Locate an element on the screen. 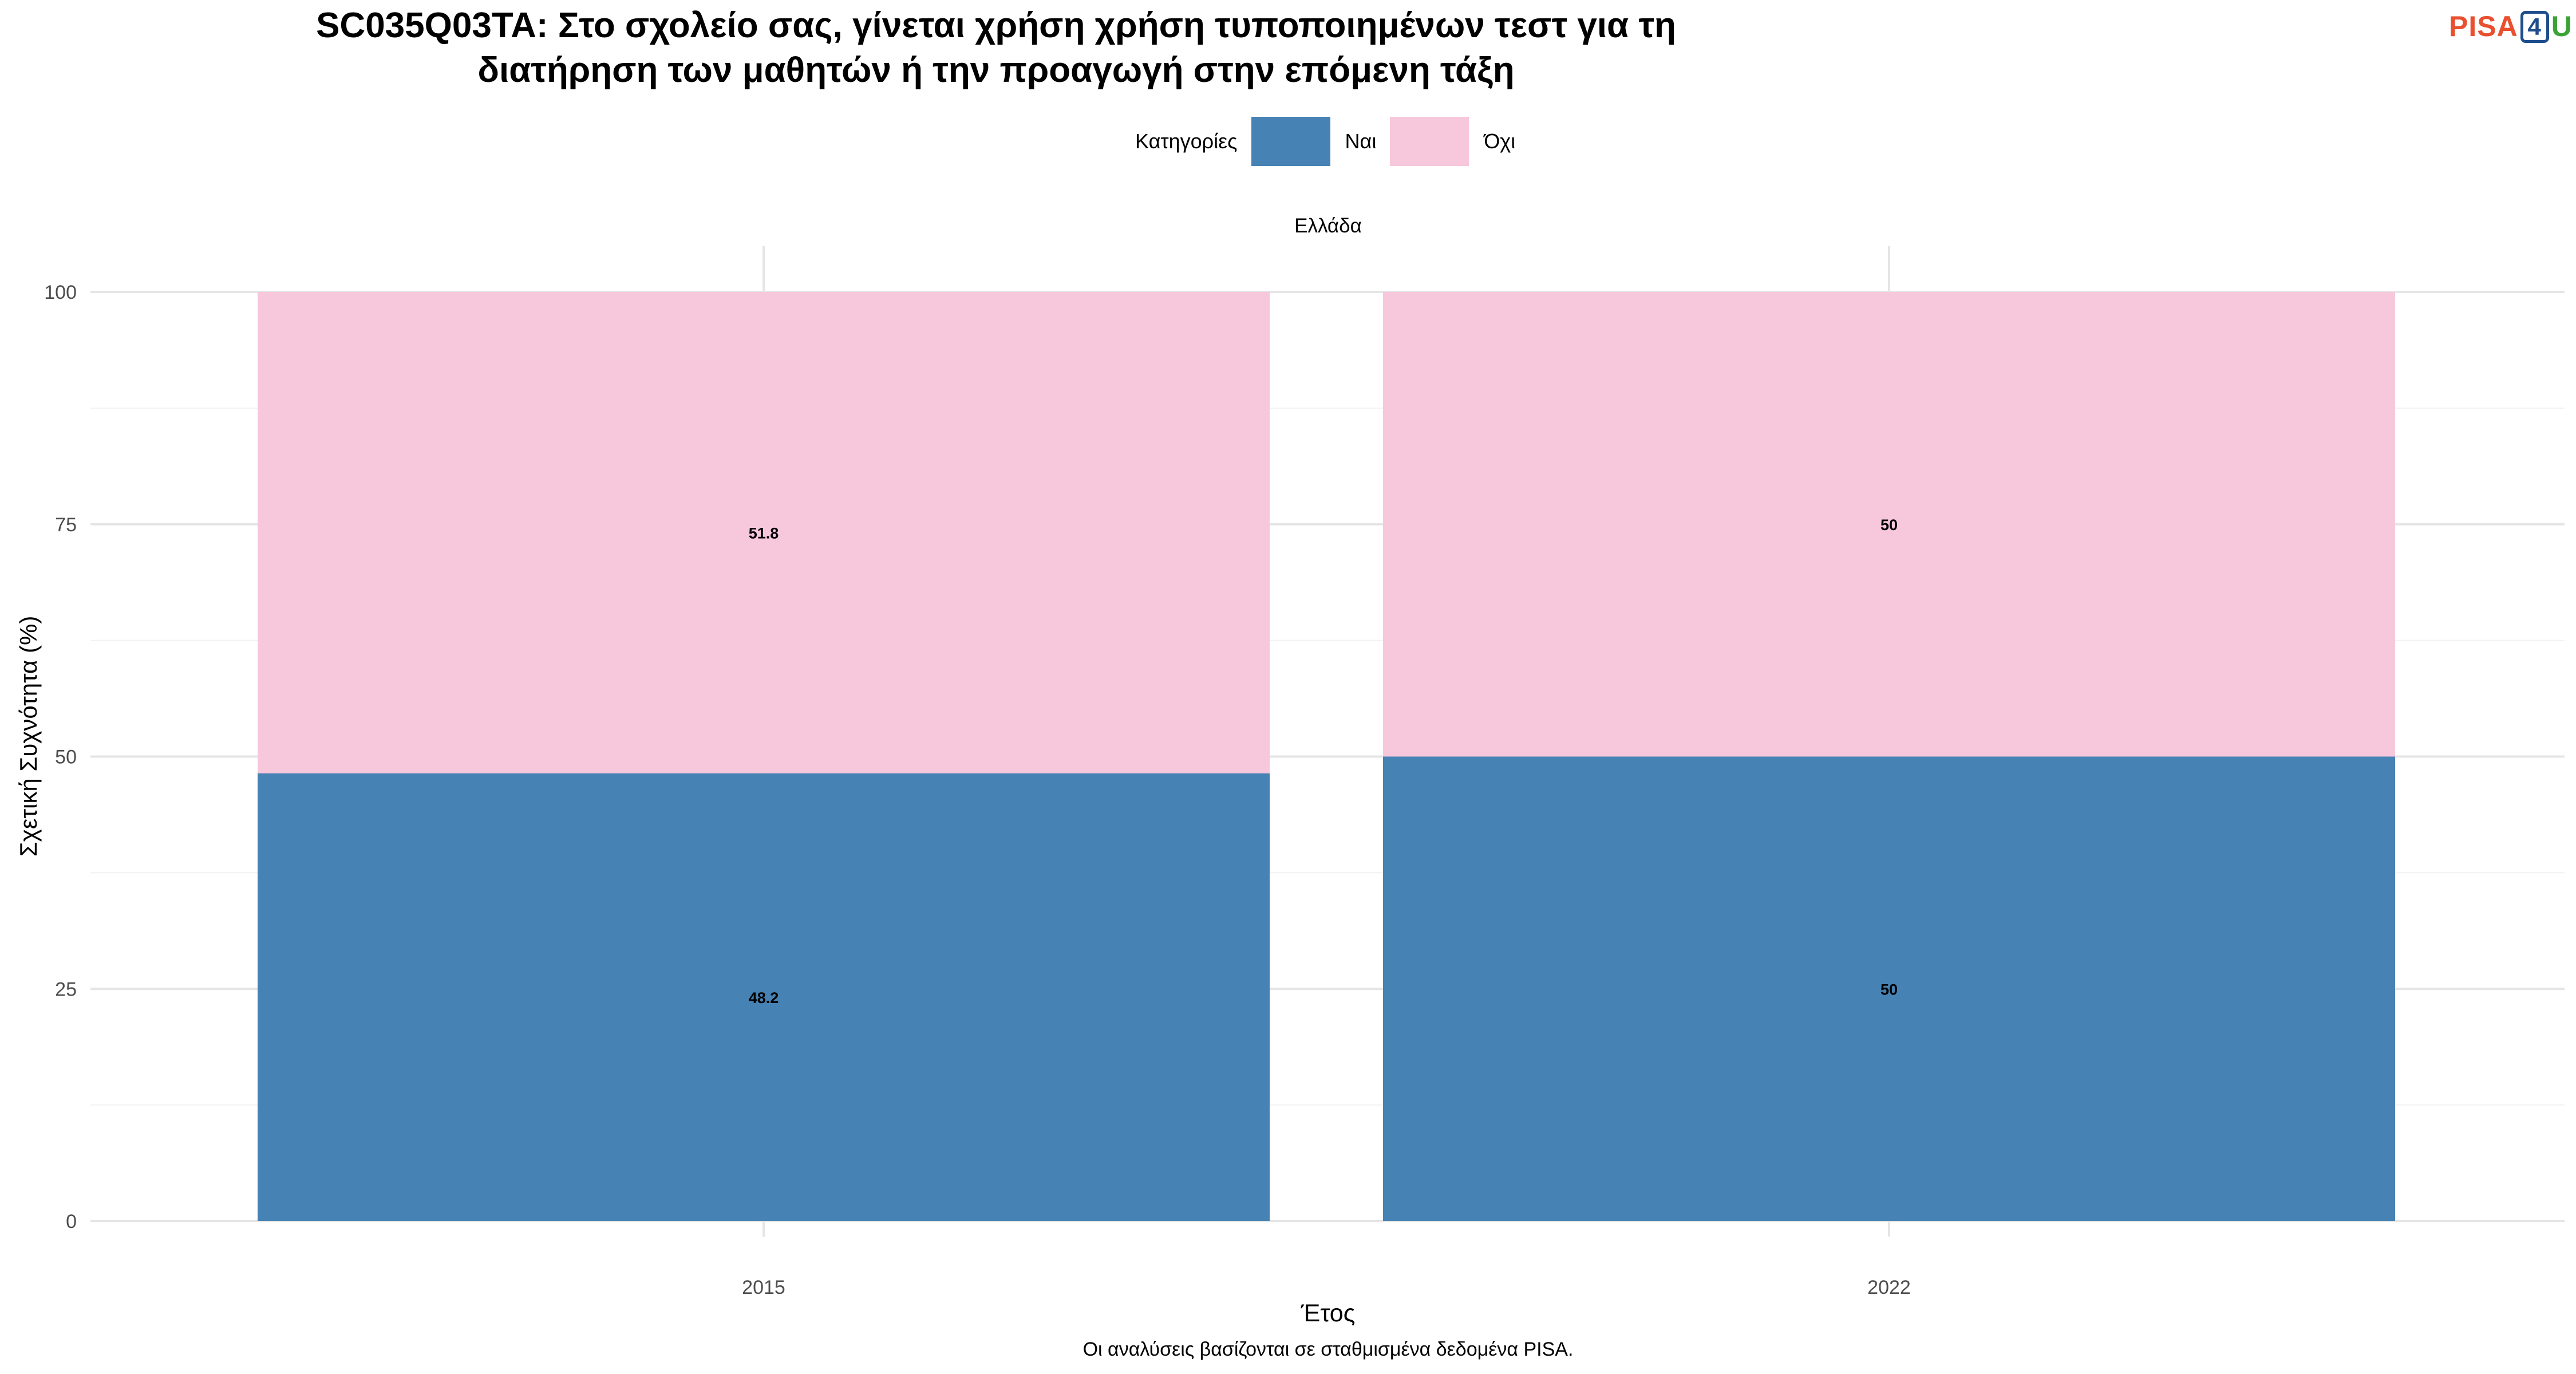 The image size is (2576, 1374). data-label-2015-yes: 48.2 is located at coordinates (764, 998).